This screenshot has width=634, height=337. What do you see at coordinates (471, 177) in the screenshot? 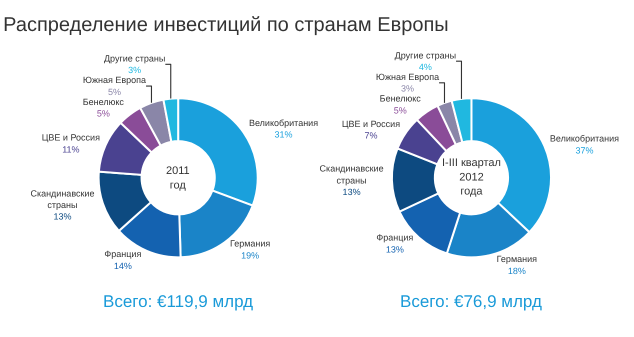
I see `text: I-III квартал 2012 года` at bounding box center [471, 177].